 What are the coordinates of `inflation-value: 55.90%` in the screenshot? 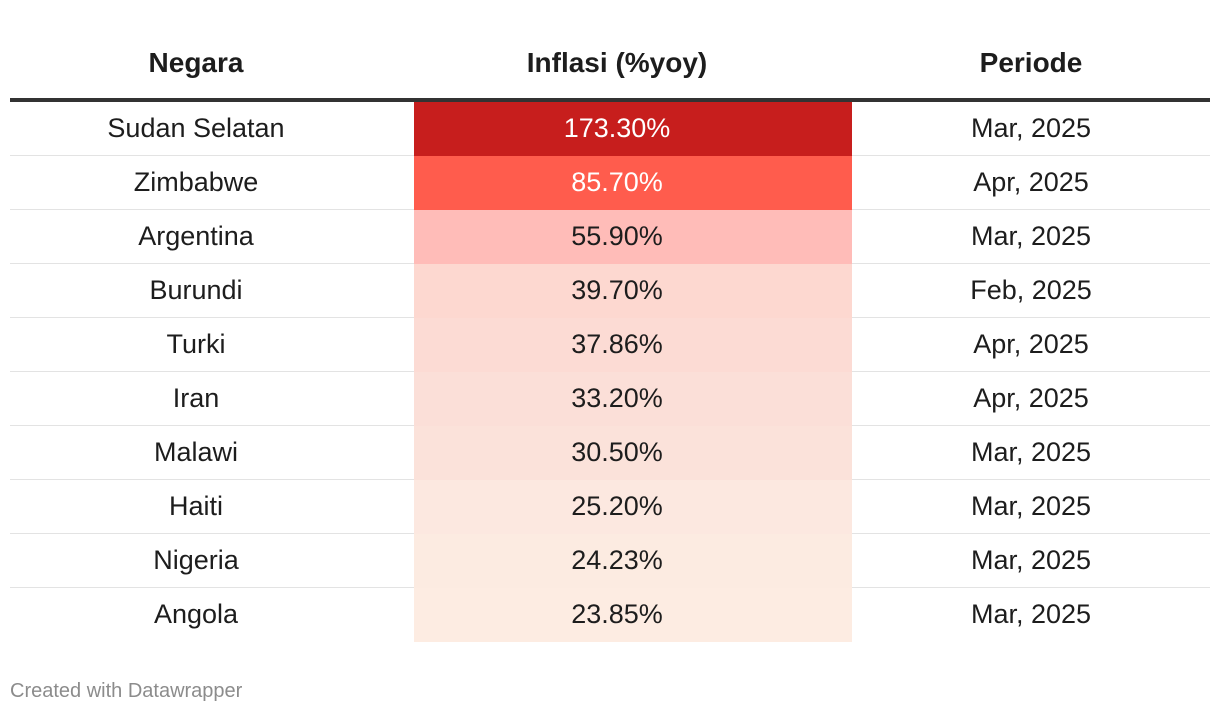 It's located at (617, 236).